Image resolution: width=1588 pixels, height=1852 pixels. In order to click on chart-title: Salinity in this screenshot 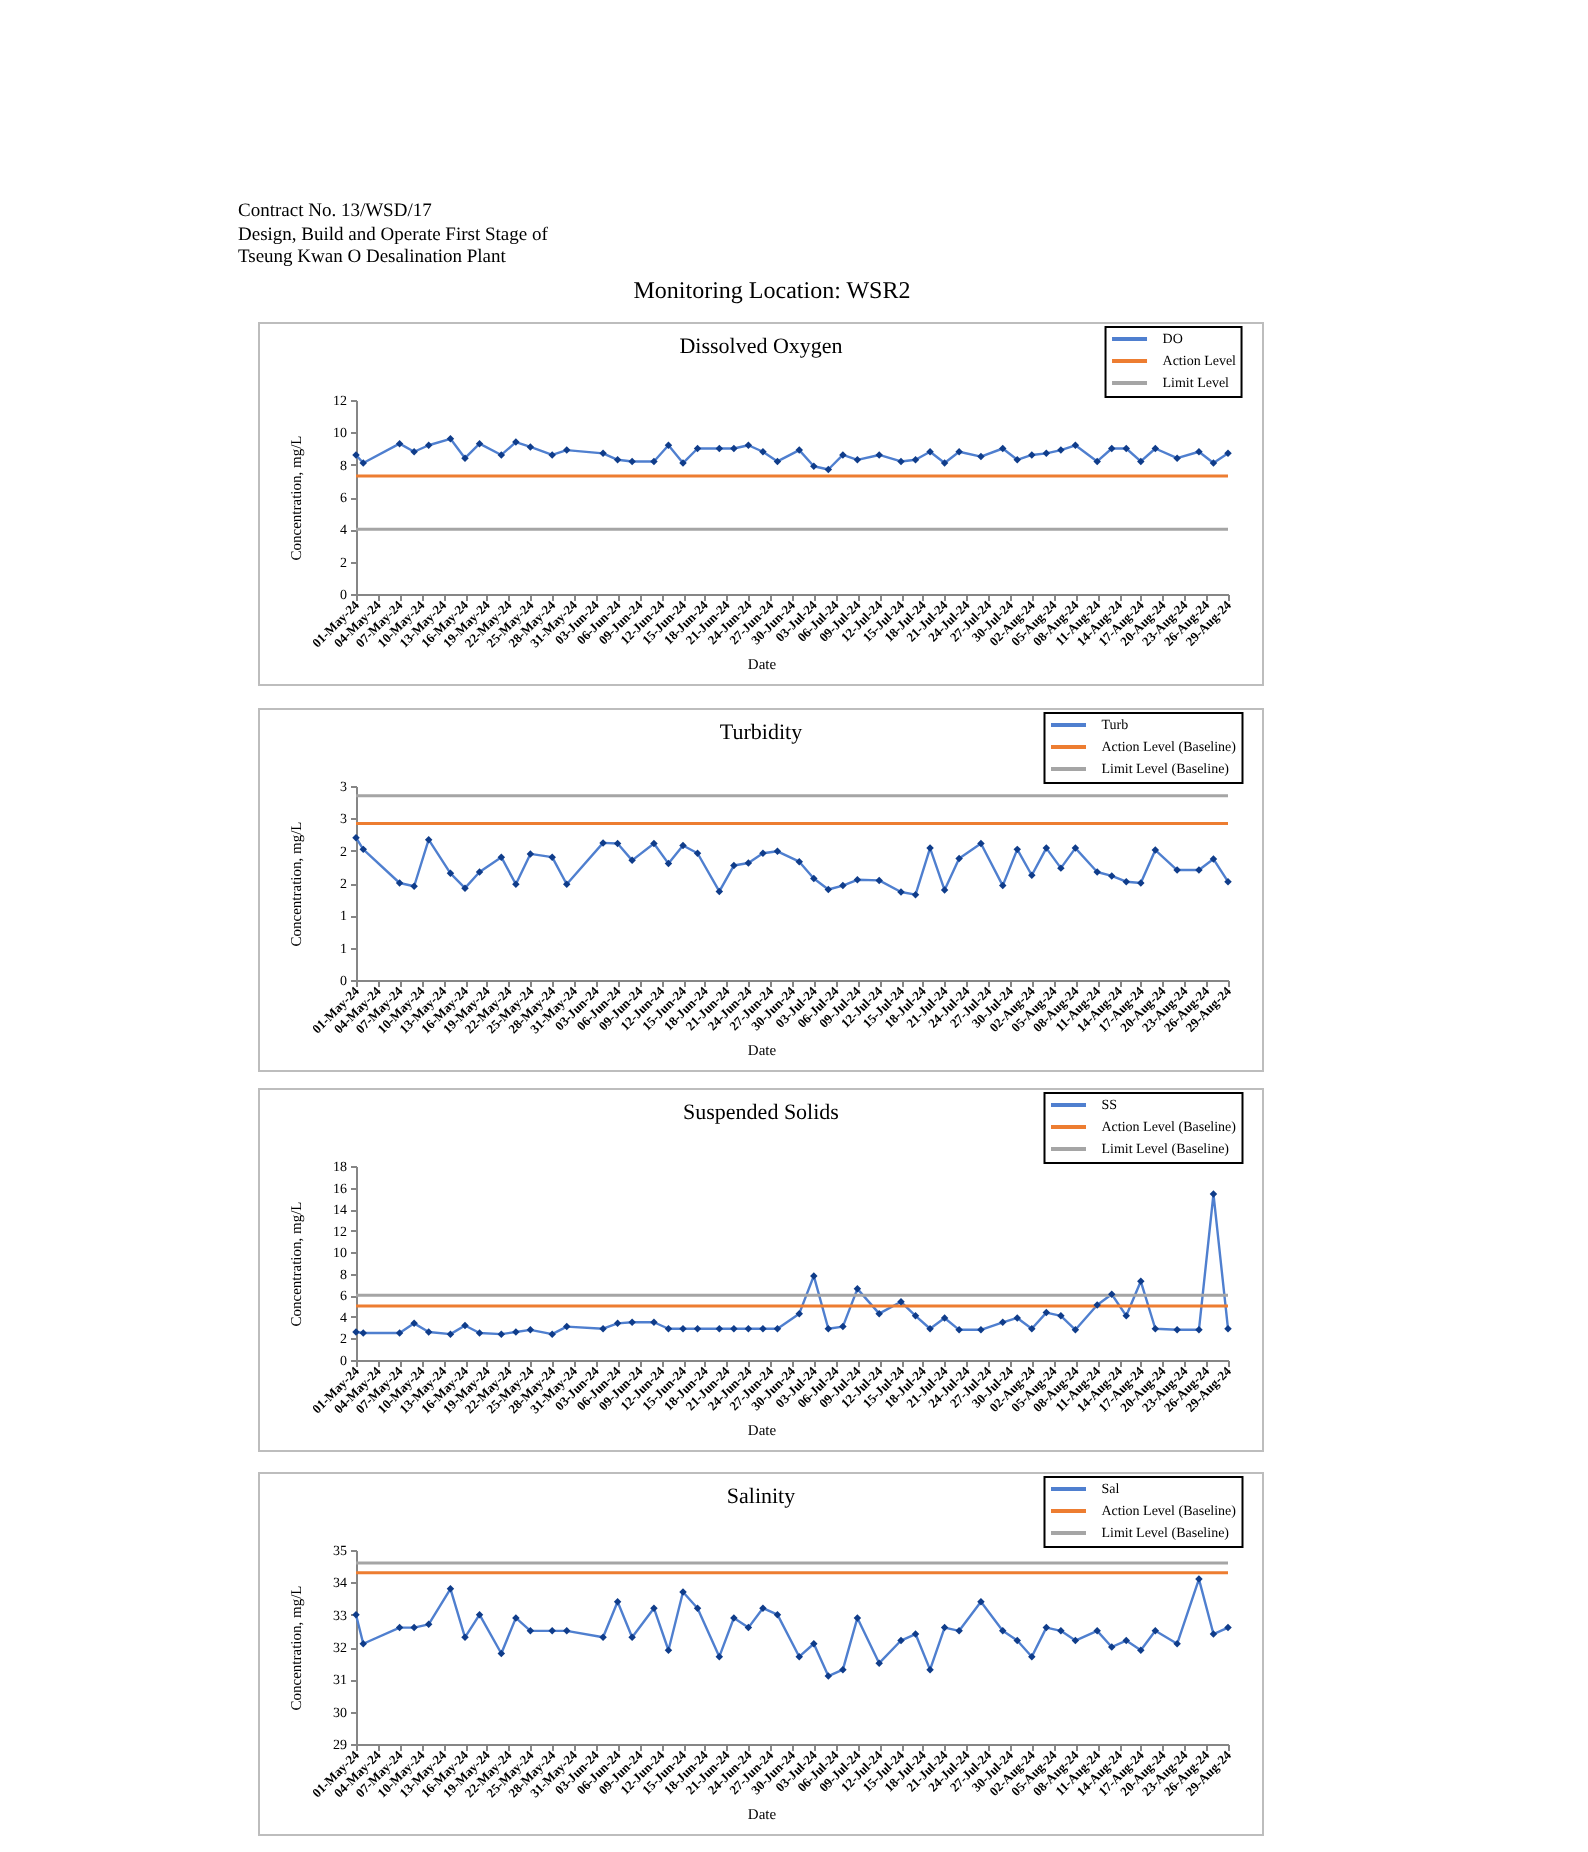, I will do `click(761, 1497)`.